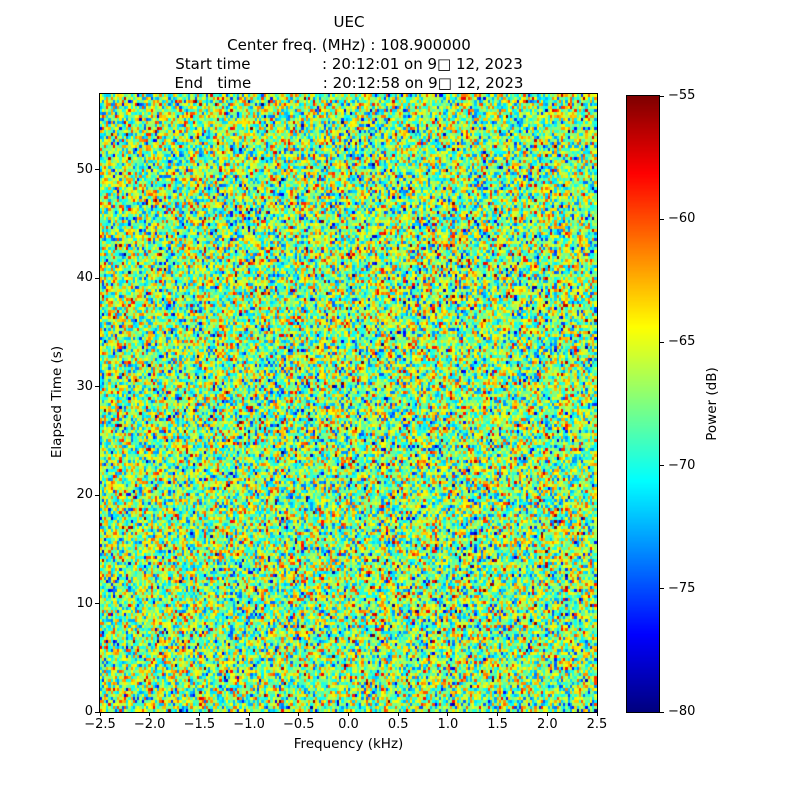  Describe the element at coordinates (84, 495) in the screenshot. I see `y-tick-label: 20` at that location.